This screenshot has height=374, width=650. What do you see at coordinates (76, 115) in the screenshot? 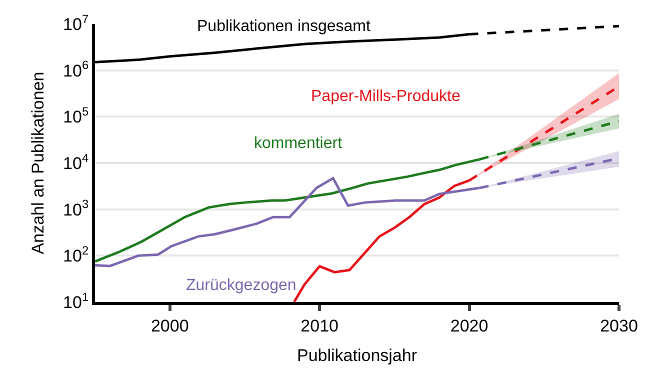
I see `y-tick-label: 10$^{5}$` at bounding box center [76, 115].